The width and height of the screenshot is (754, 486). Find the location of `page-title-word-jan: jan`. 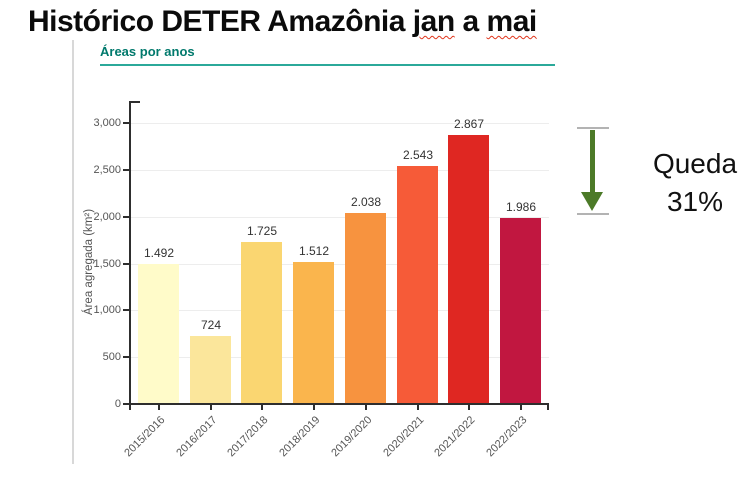

page-title-word-jan: jan is located at coordinates (433, 21).